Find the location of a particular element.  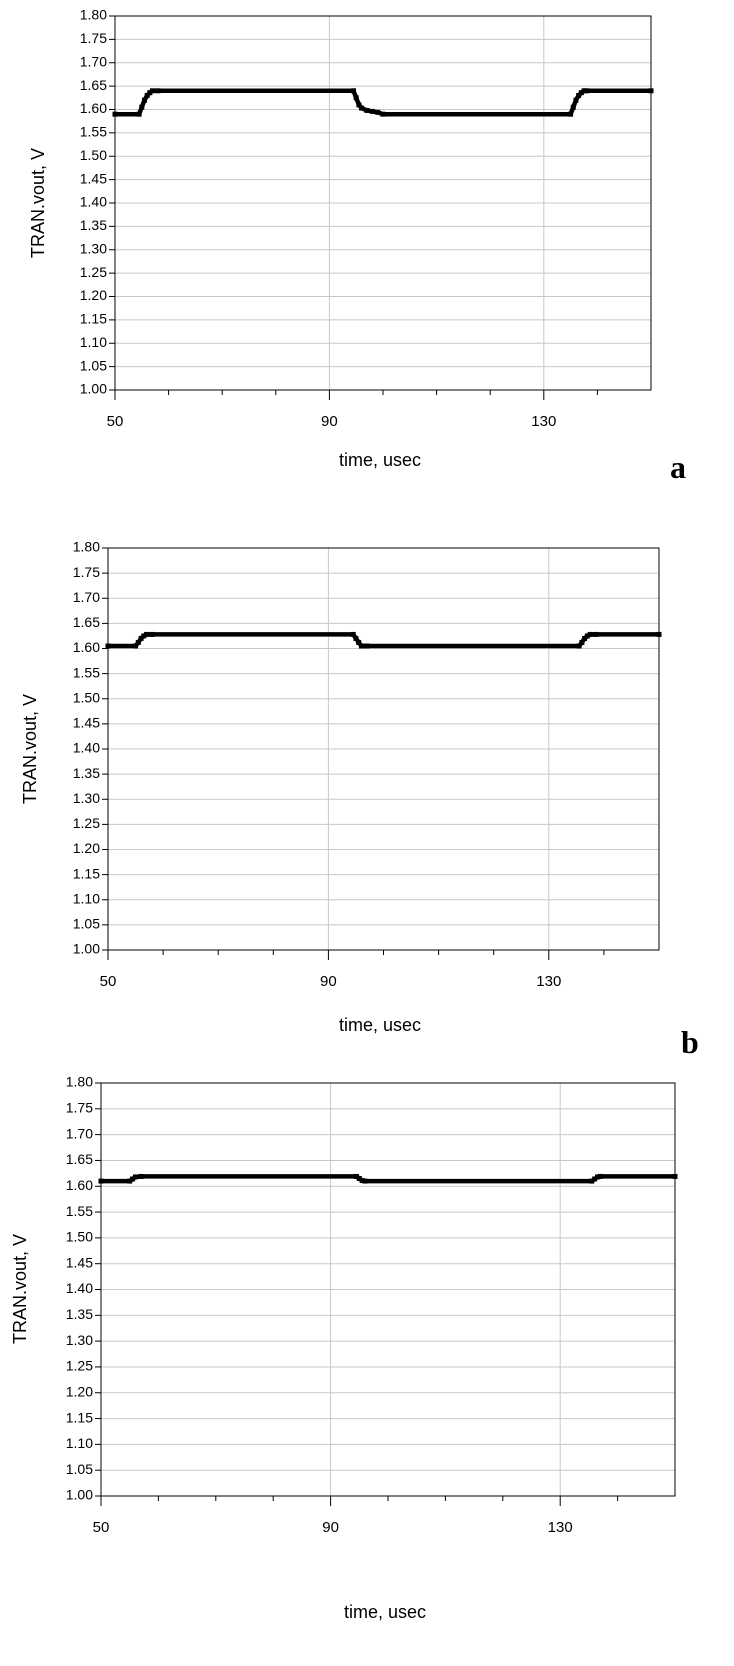

series-0-line is located at coordinates (383, 640).